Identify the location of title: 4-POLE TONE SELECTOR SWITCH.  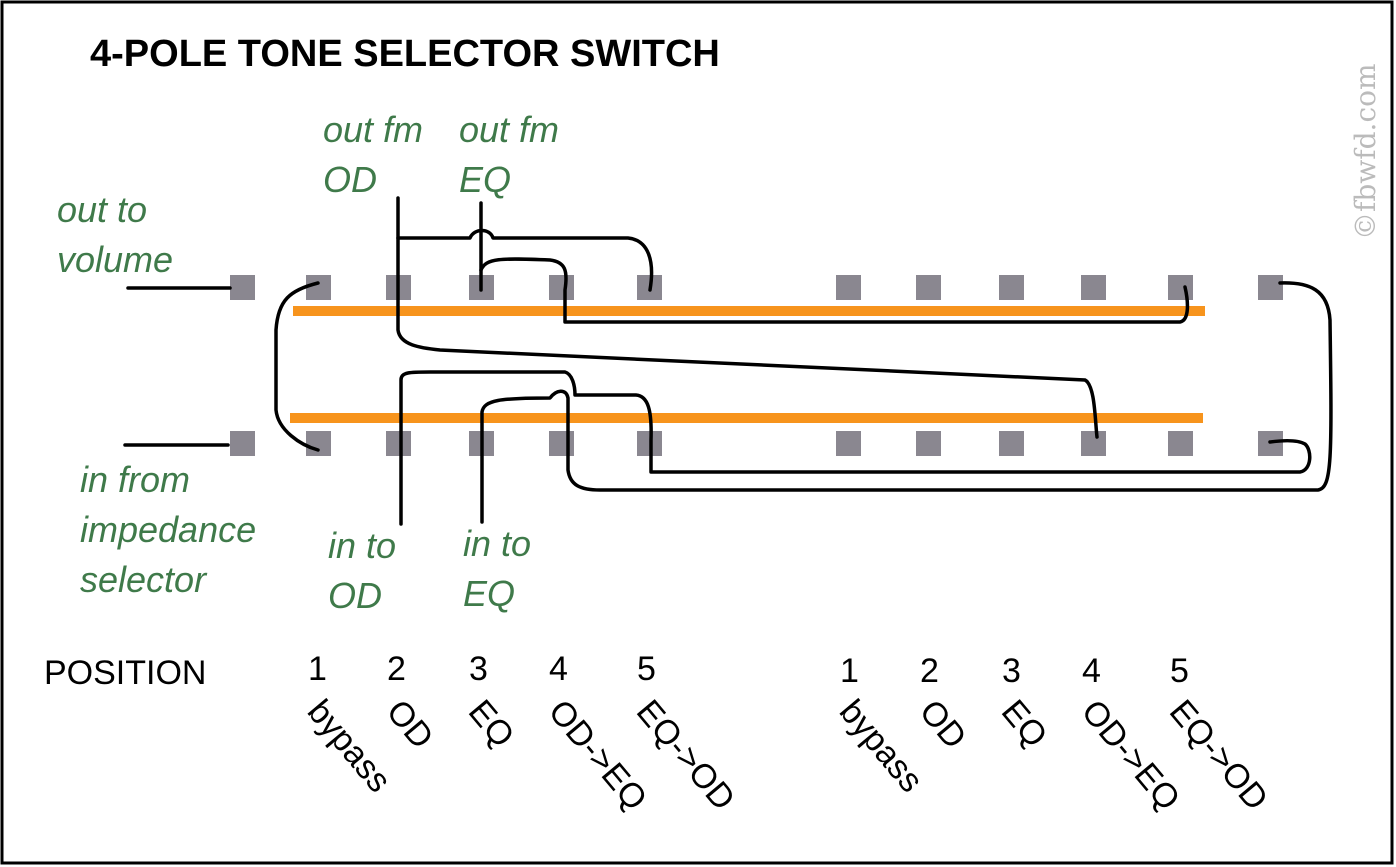
(405, 54).